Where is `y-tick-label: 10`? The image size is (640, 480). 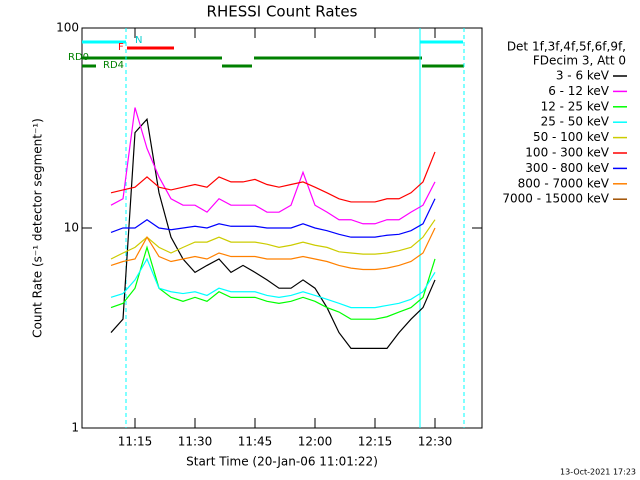 y-tick-label: 10 is located at coordinates (71, 228).